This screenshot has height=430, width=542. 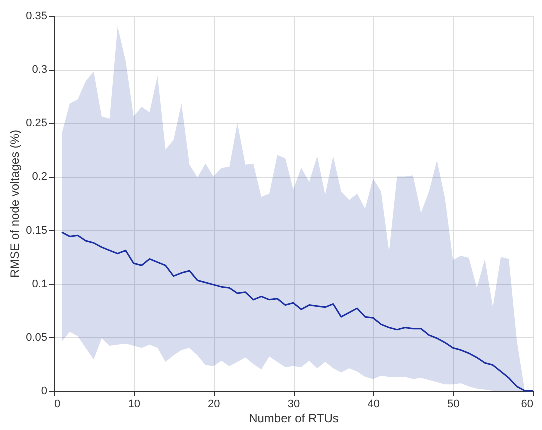 I want to click on x-tick-label: 30, so click(x=294, y=404).